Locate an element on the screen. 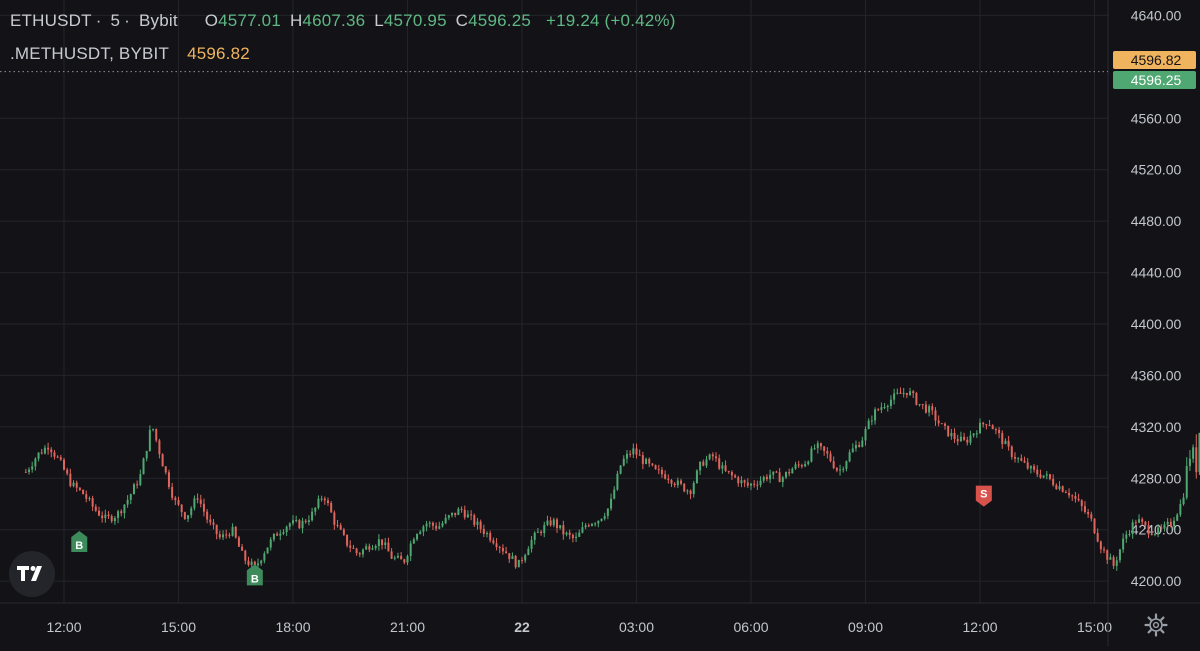 The image size is (1200, 651). indicator-legend: .METHUSDT, BYBIT 4596.82 is located at coordinates (132, 54).